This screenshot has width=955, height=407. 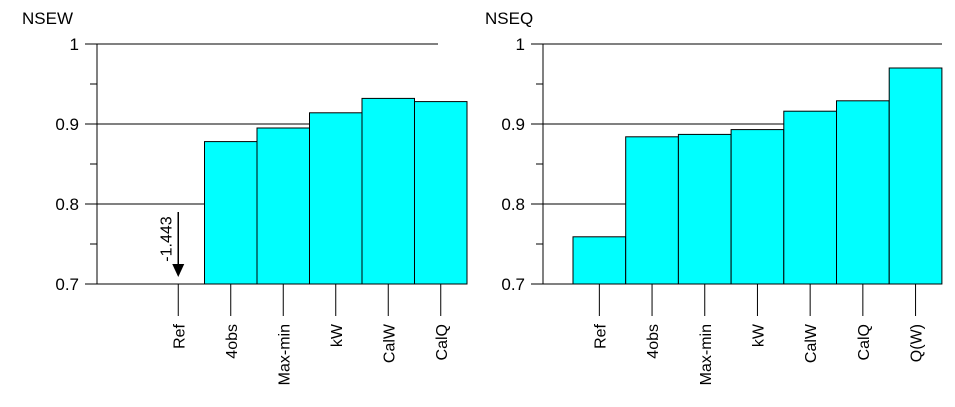 What do you see at coordinates (917, 343) in the screenshot?
I see `x-tick-label: Q(W)` at bounding box center [917, 343].